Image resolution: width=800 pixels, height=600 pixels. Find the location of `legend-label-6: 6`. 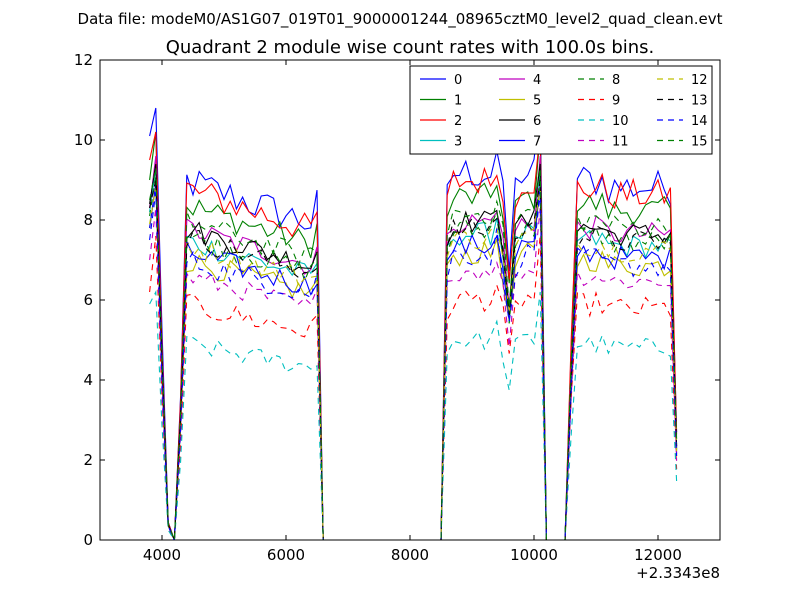

legend-label-6: 6 is located at coordinates (537, 121).